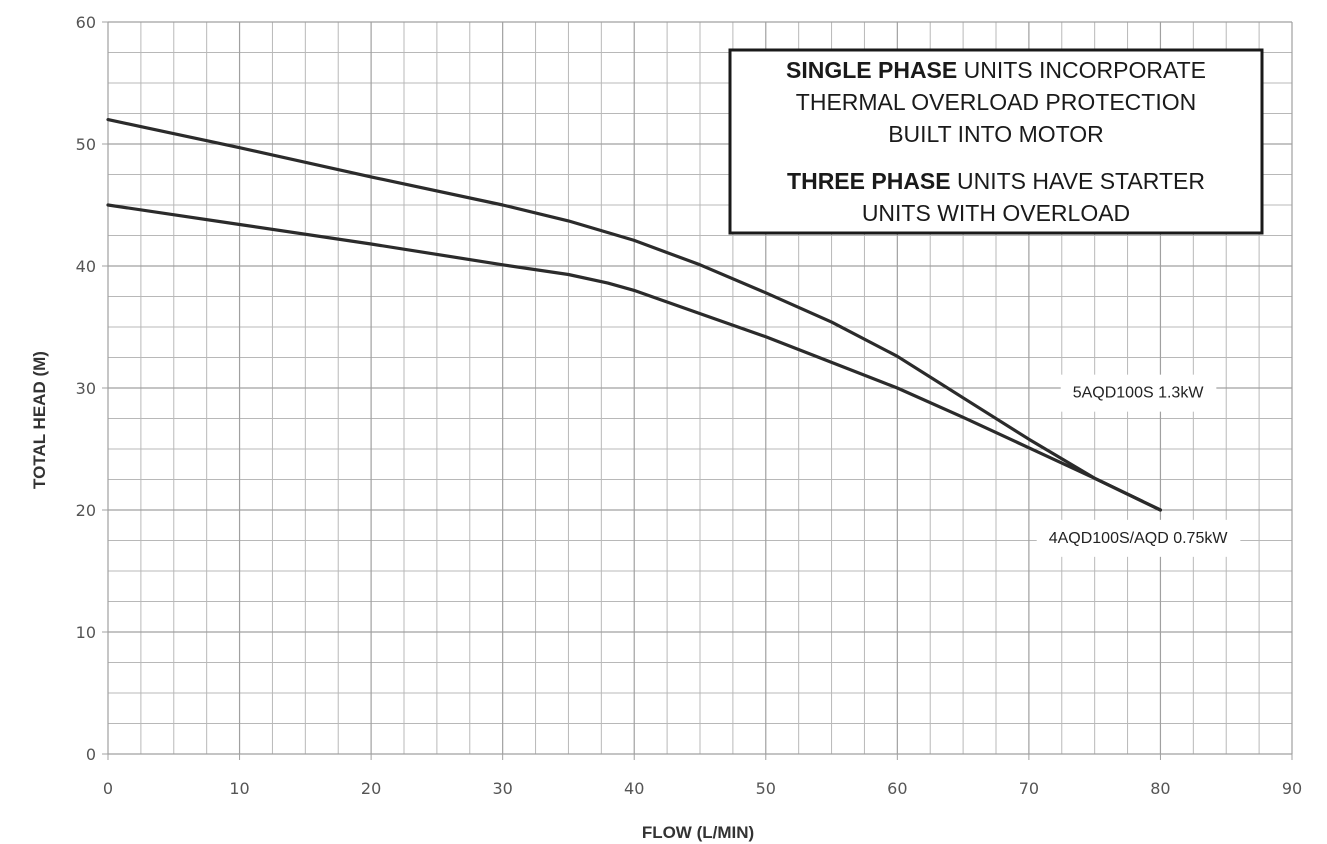  I want to click on annotation-line-4: THREE PHASE UNITS HAVE STARTER, so click(996, 181).